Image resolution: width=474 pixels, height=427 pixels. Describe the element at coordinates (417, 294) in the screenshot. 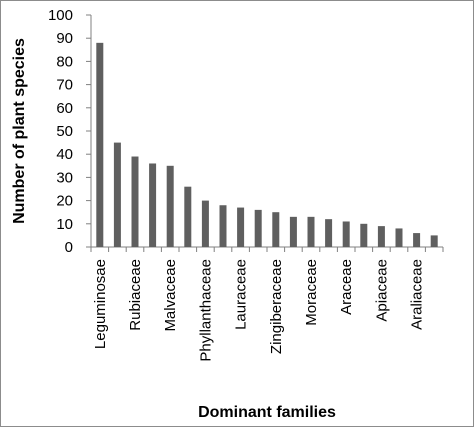

I see `x-tick-label: Araliaceae` at that location.